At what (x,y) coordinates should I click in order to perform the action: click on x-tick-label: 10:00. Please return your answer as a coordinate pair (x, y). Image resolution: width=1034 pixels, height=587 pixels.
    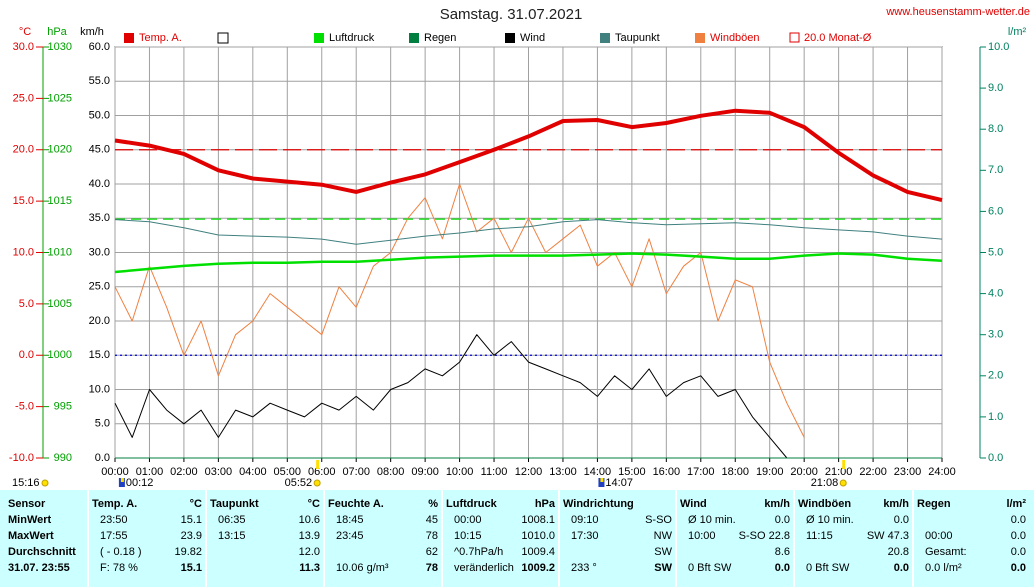
    Looking at the image, I should click on (460, 472).